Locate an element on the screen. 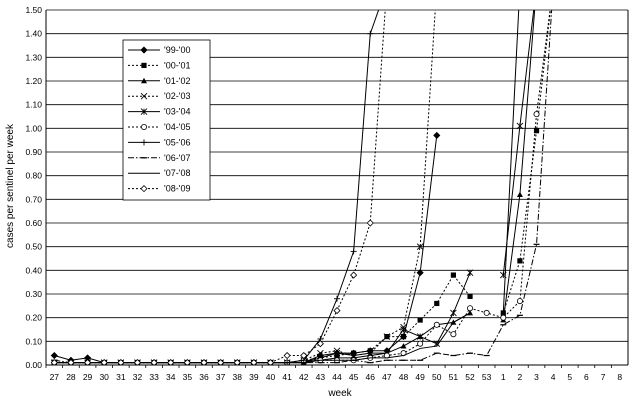 This screenshot has width=631, height=400. y-tick-label: 1.00 is located at coordinates (33, 128).